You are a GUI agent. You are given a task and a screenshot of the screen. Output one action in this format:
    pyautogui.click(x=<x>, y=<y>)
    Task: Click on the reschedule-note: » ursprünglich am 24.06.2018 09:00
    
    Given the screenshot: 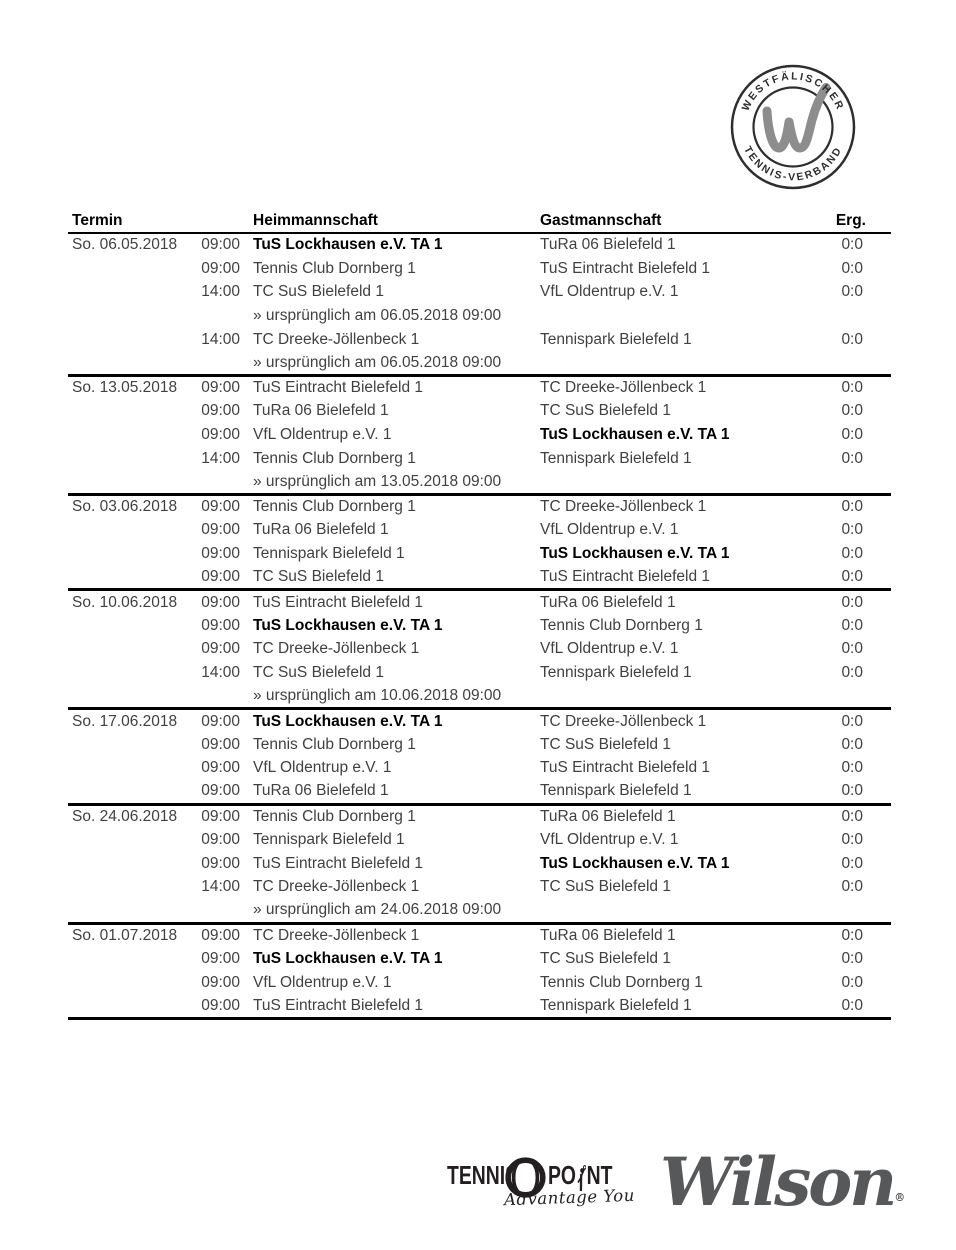 What is the action you would take?
    pyautogui.click(x=568, y=912)
    